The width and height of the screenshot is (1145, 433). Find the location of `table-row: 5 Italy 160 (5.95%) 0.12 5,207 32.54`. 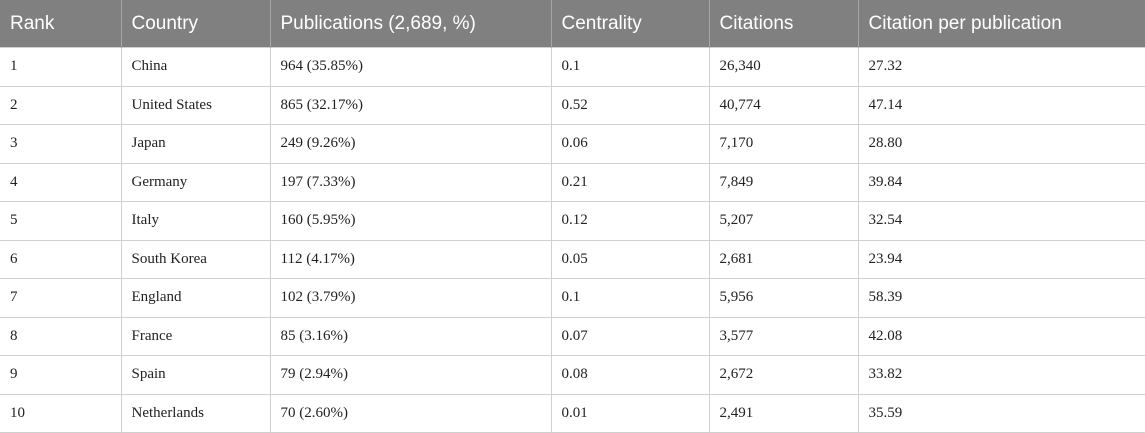

table-row: 5 Italy 160 (5.95%) 0.12 5,207 32.54 is located at coordinates (572, 220).